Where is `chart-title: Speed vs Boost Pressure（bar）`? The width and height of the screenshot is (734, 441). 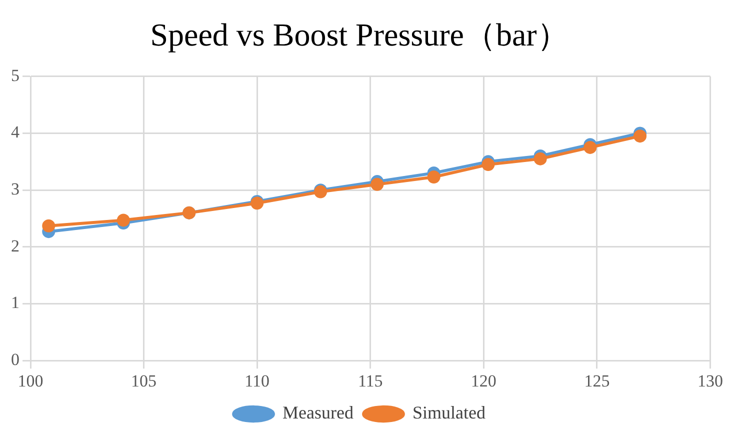
chart-title: Speed vs Boost Pressure（bar） is located at coordinates (359, 34).